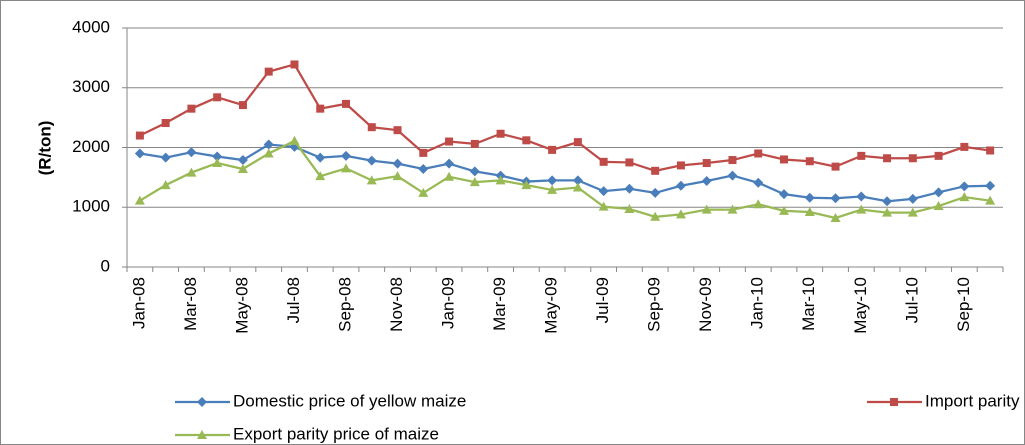 The height and width of the screenshot is (445, 1025). Describe the element at coordinates (499, 304) in the screenshot. I see `x-tick-label: Mar-09` at that location.